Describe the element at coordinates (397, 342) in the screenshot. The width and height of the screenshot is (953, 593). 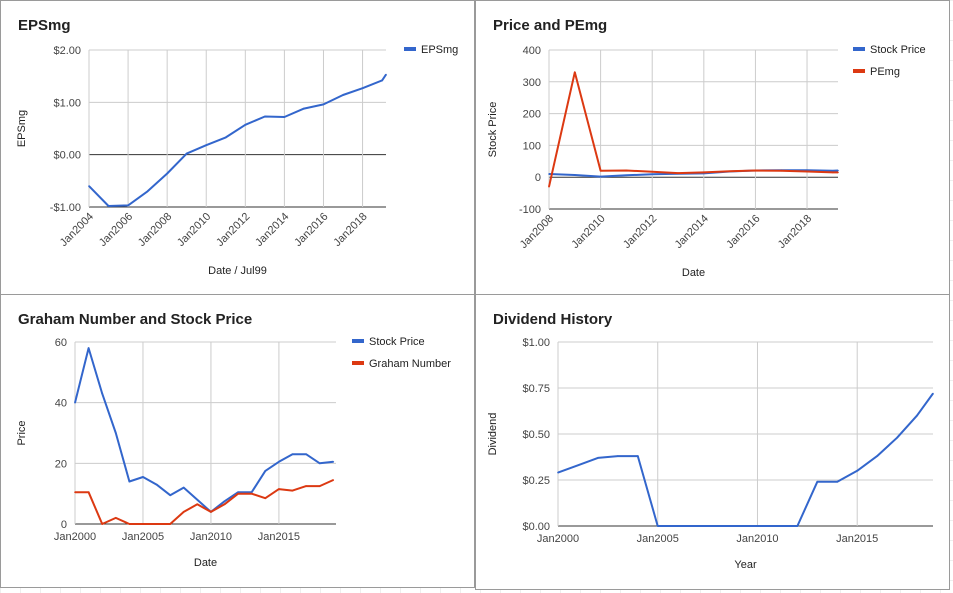
I see `legend-label: Stock Price` at that location.